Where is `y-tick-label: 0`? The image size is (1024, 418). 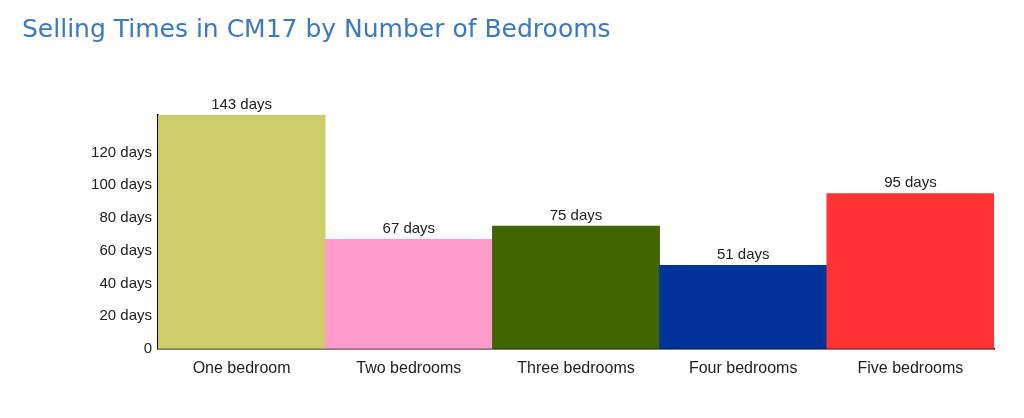 y-tick-label: 0 is located at coordinates (147, 347).